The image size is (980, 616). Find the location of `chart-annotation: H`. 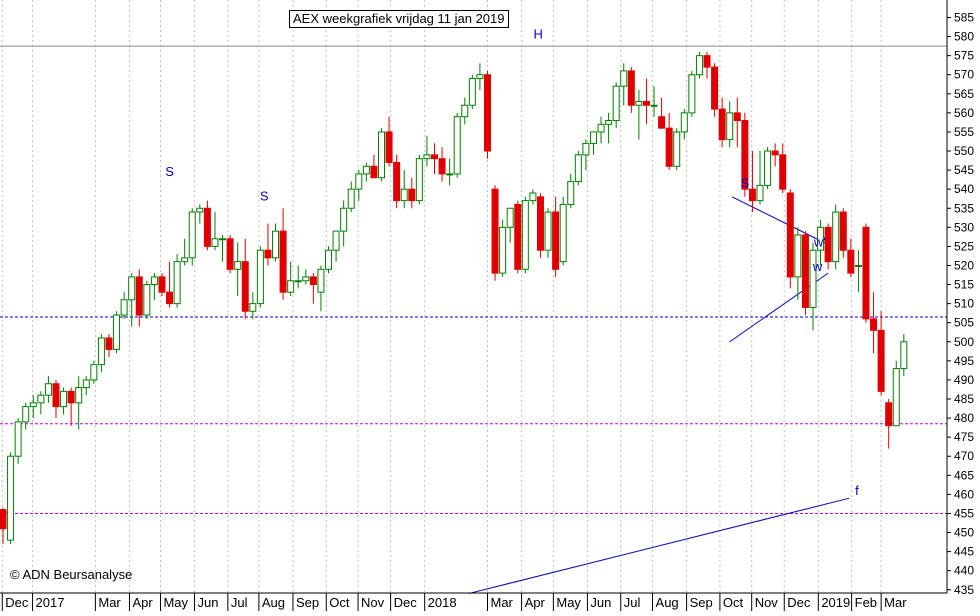

chart-annotation: H is located at coordinates (538, 33).